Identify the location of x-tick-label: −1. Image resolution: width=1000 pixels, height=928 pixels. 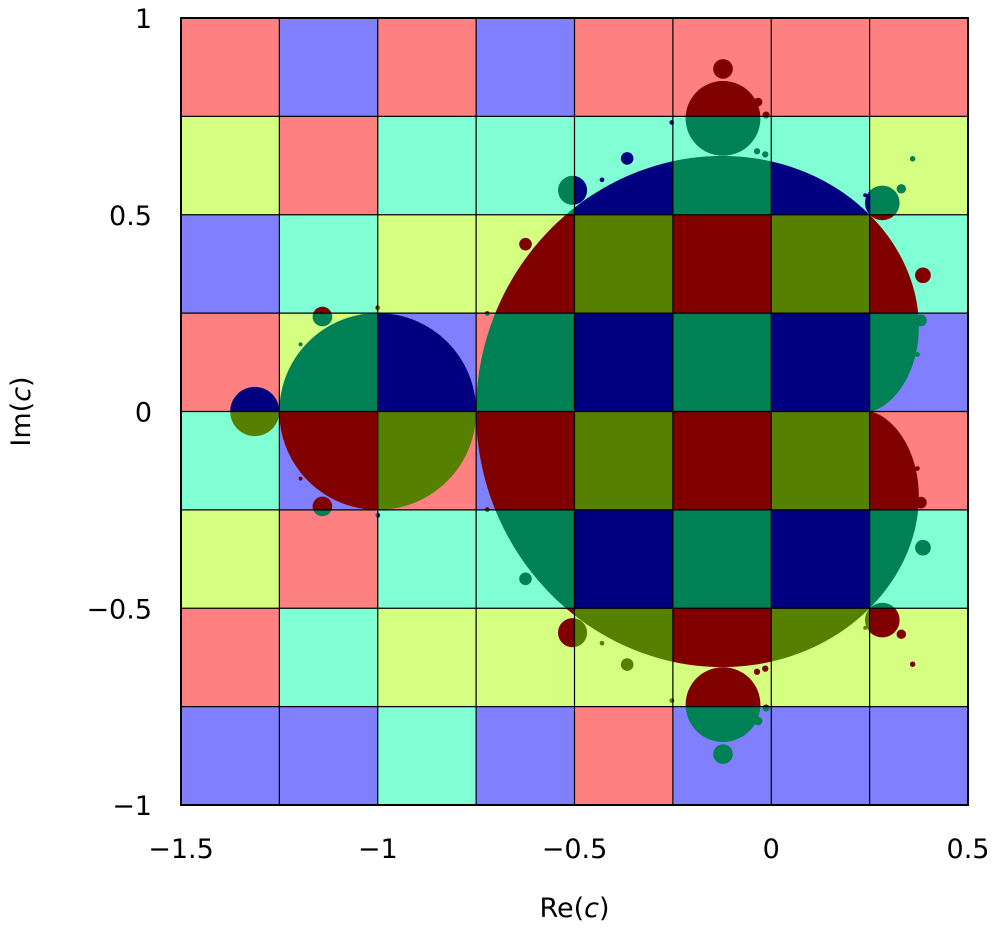
(378, 849).